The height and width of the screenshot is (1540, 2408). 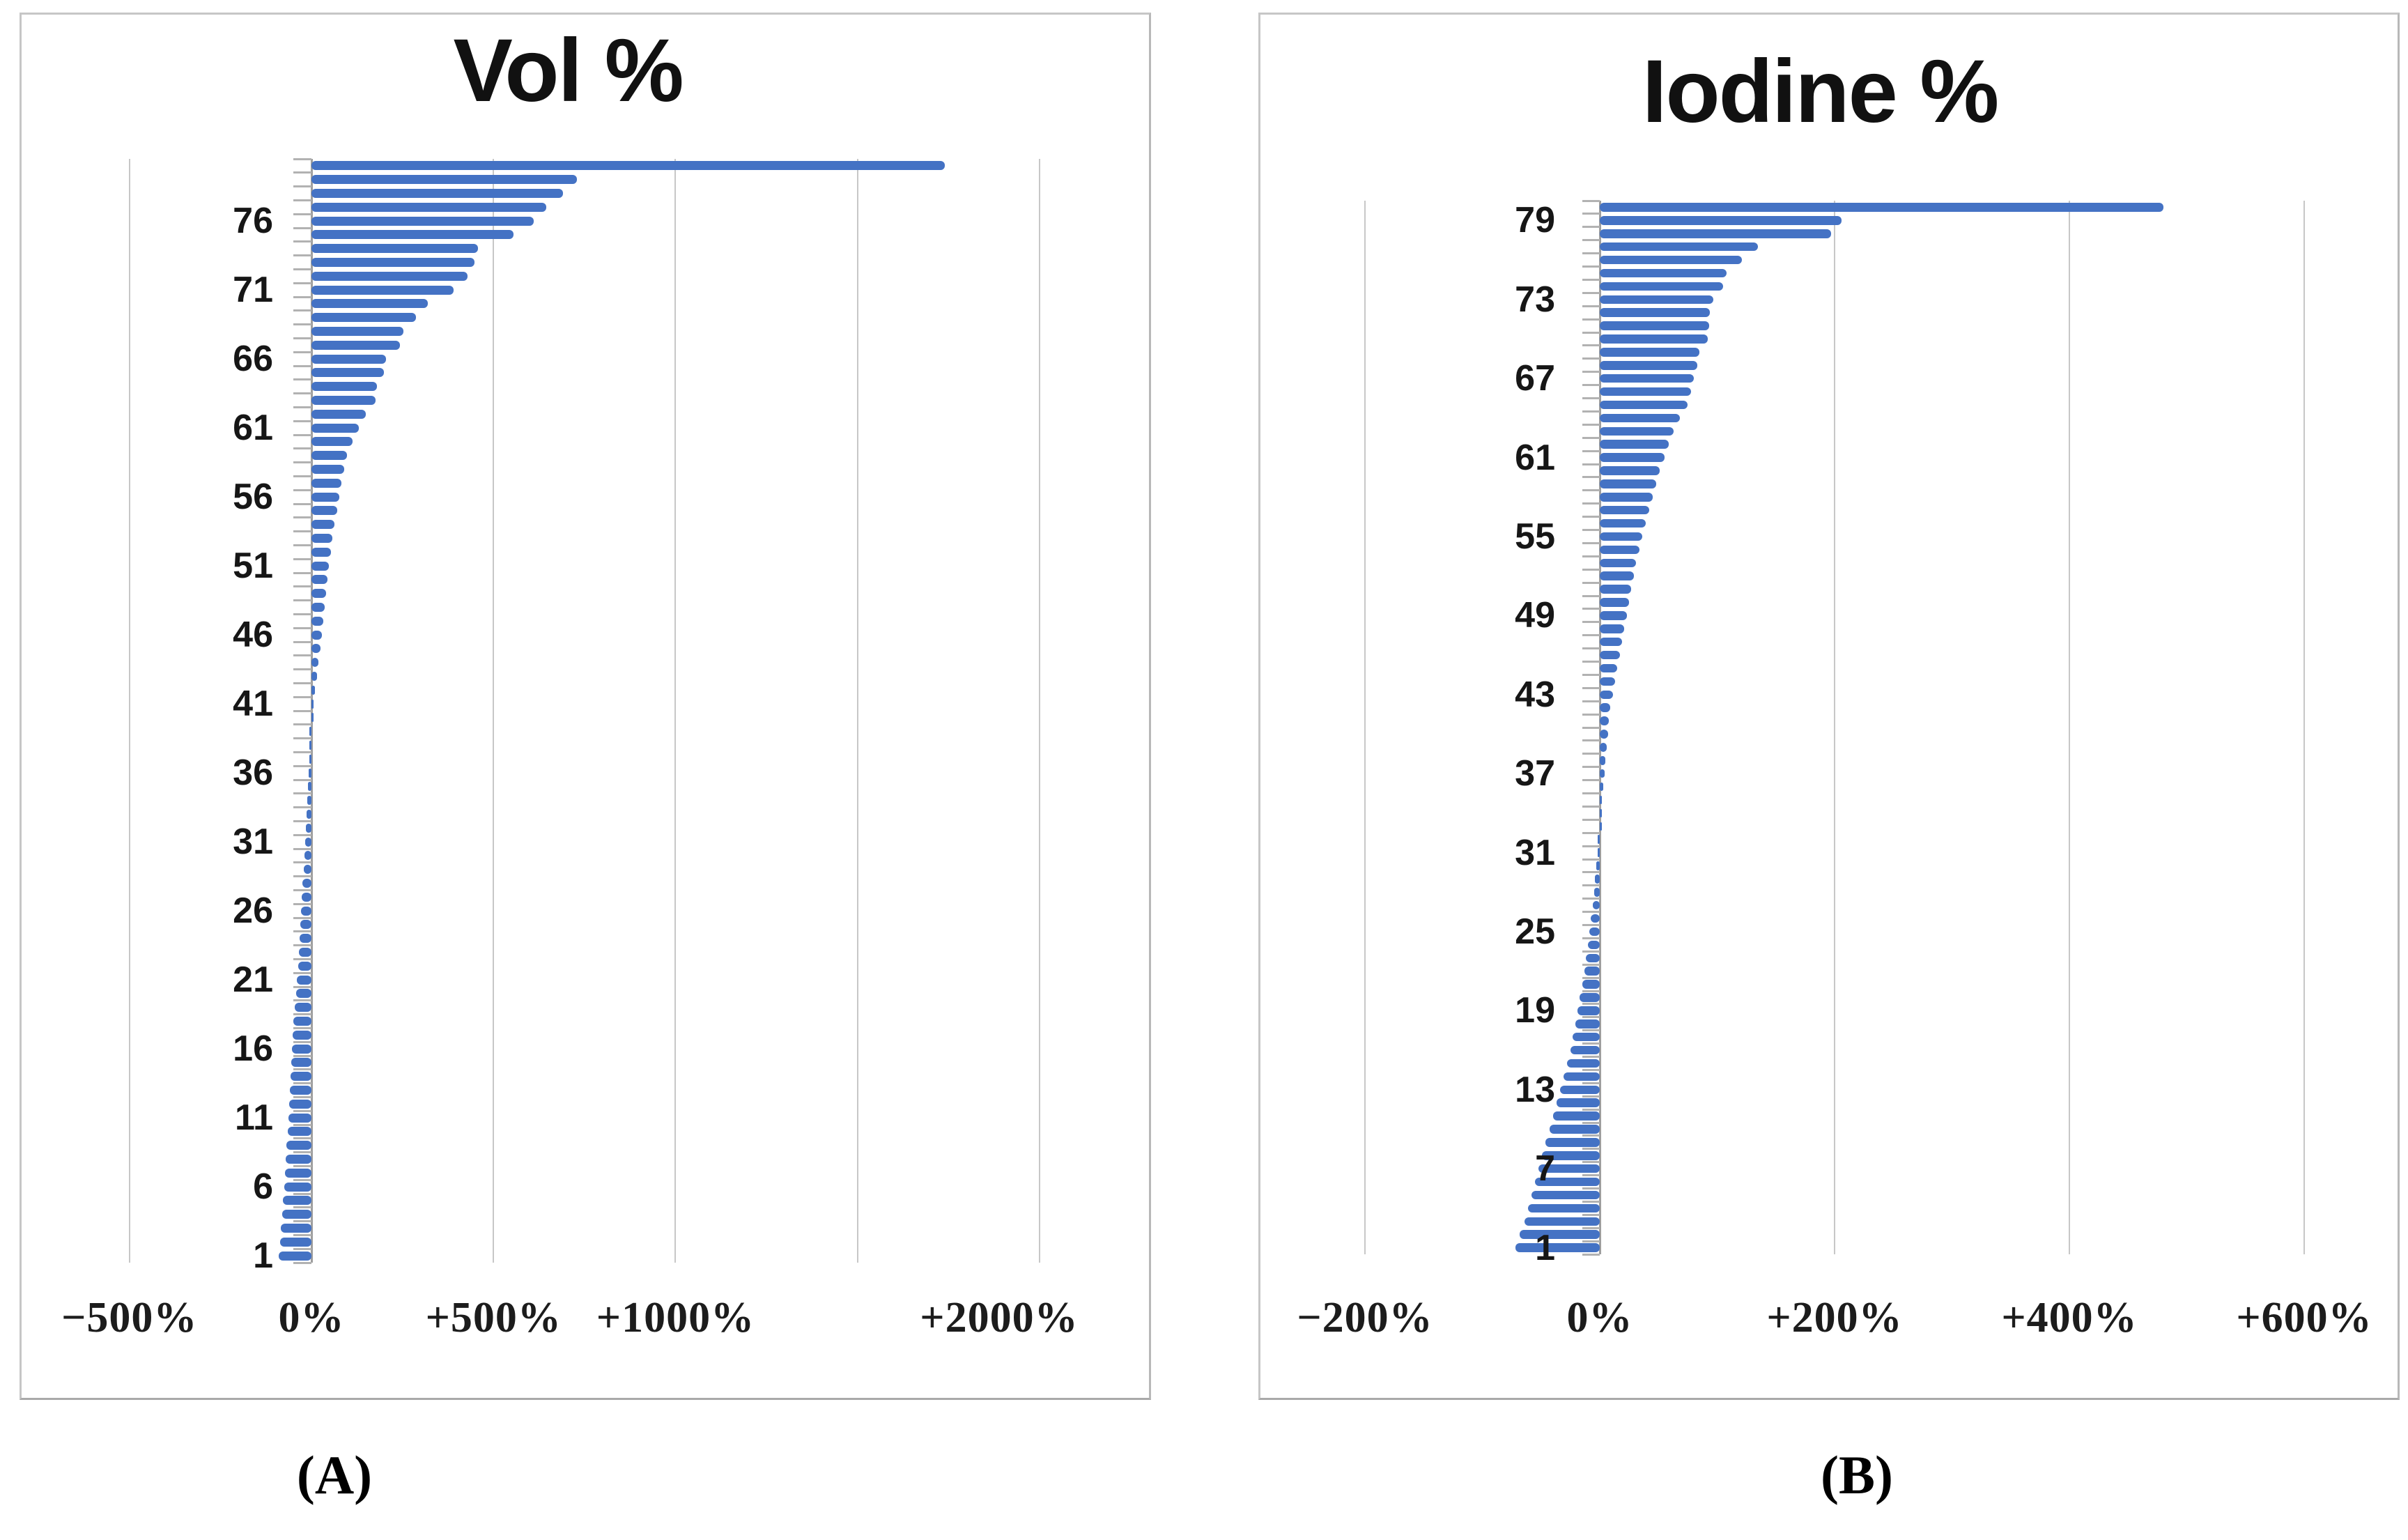 I want to click on gridline-A--500, so click(x=129, y=711).